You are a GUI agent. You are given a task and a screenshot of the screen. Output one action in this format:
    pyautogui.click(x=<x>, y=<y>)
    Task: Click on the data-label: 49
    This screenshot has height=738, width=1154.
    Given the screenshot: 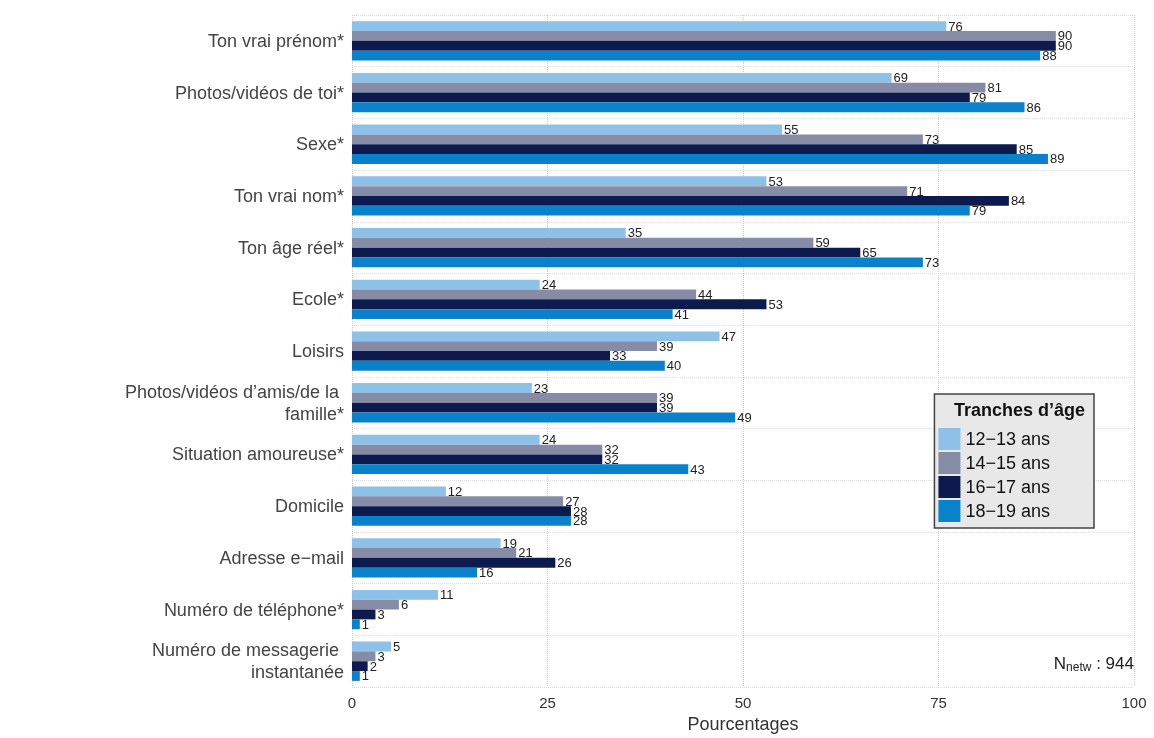 What is the action you would take?
    pyautogui.click(x=744, y=417)
    